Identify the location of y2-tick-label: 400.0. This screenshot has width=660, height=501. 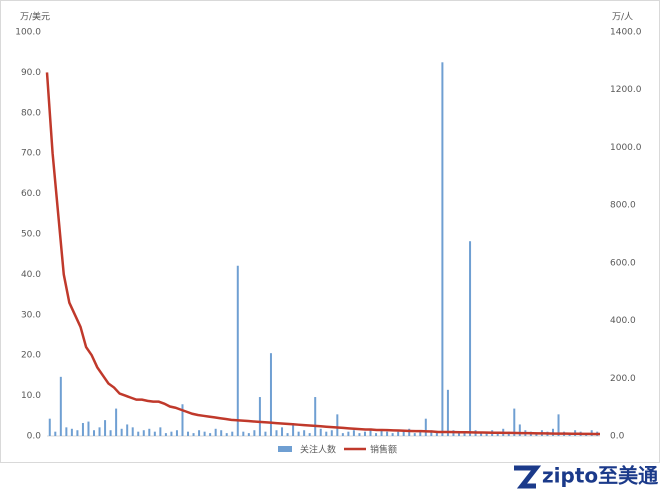
(623, 321).